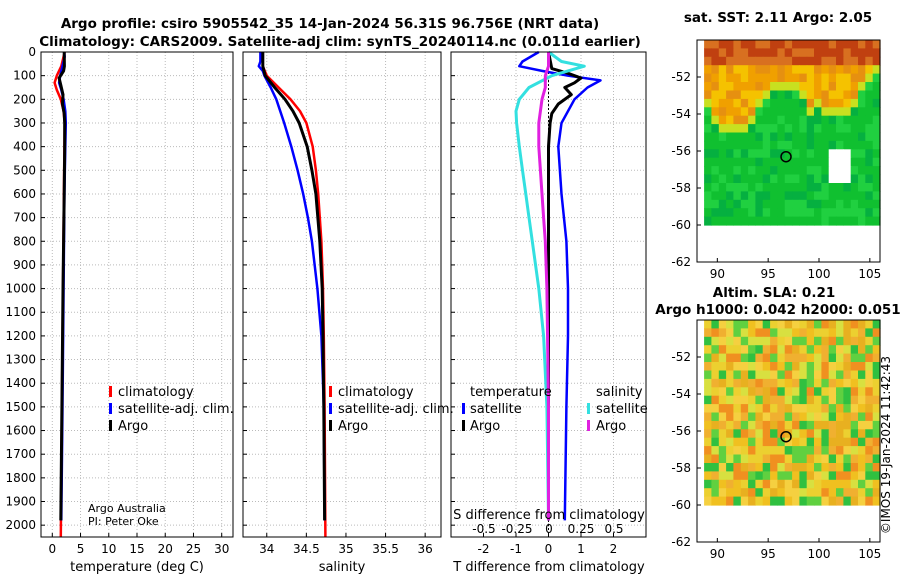 The width and height of the screenshot is (900, 580). Describe the element at coordinates (886, 445) in the screenshot. I see `imos-timestamp: ©IMOS 19-Jan-2024 11:42:43` at that location.